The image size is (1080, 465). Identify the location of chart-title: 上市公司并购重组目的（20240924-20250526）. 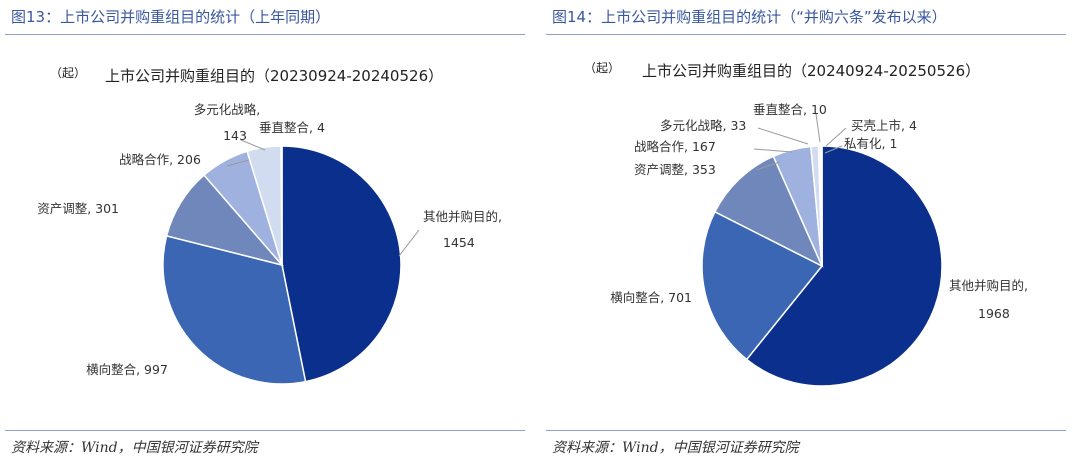
(811, 71).